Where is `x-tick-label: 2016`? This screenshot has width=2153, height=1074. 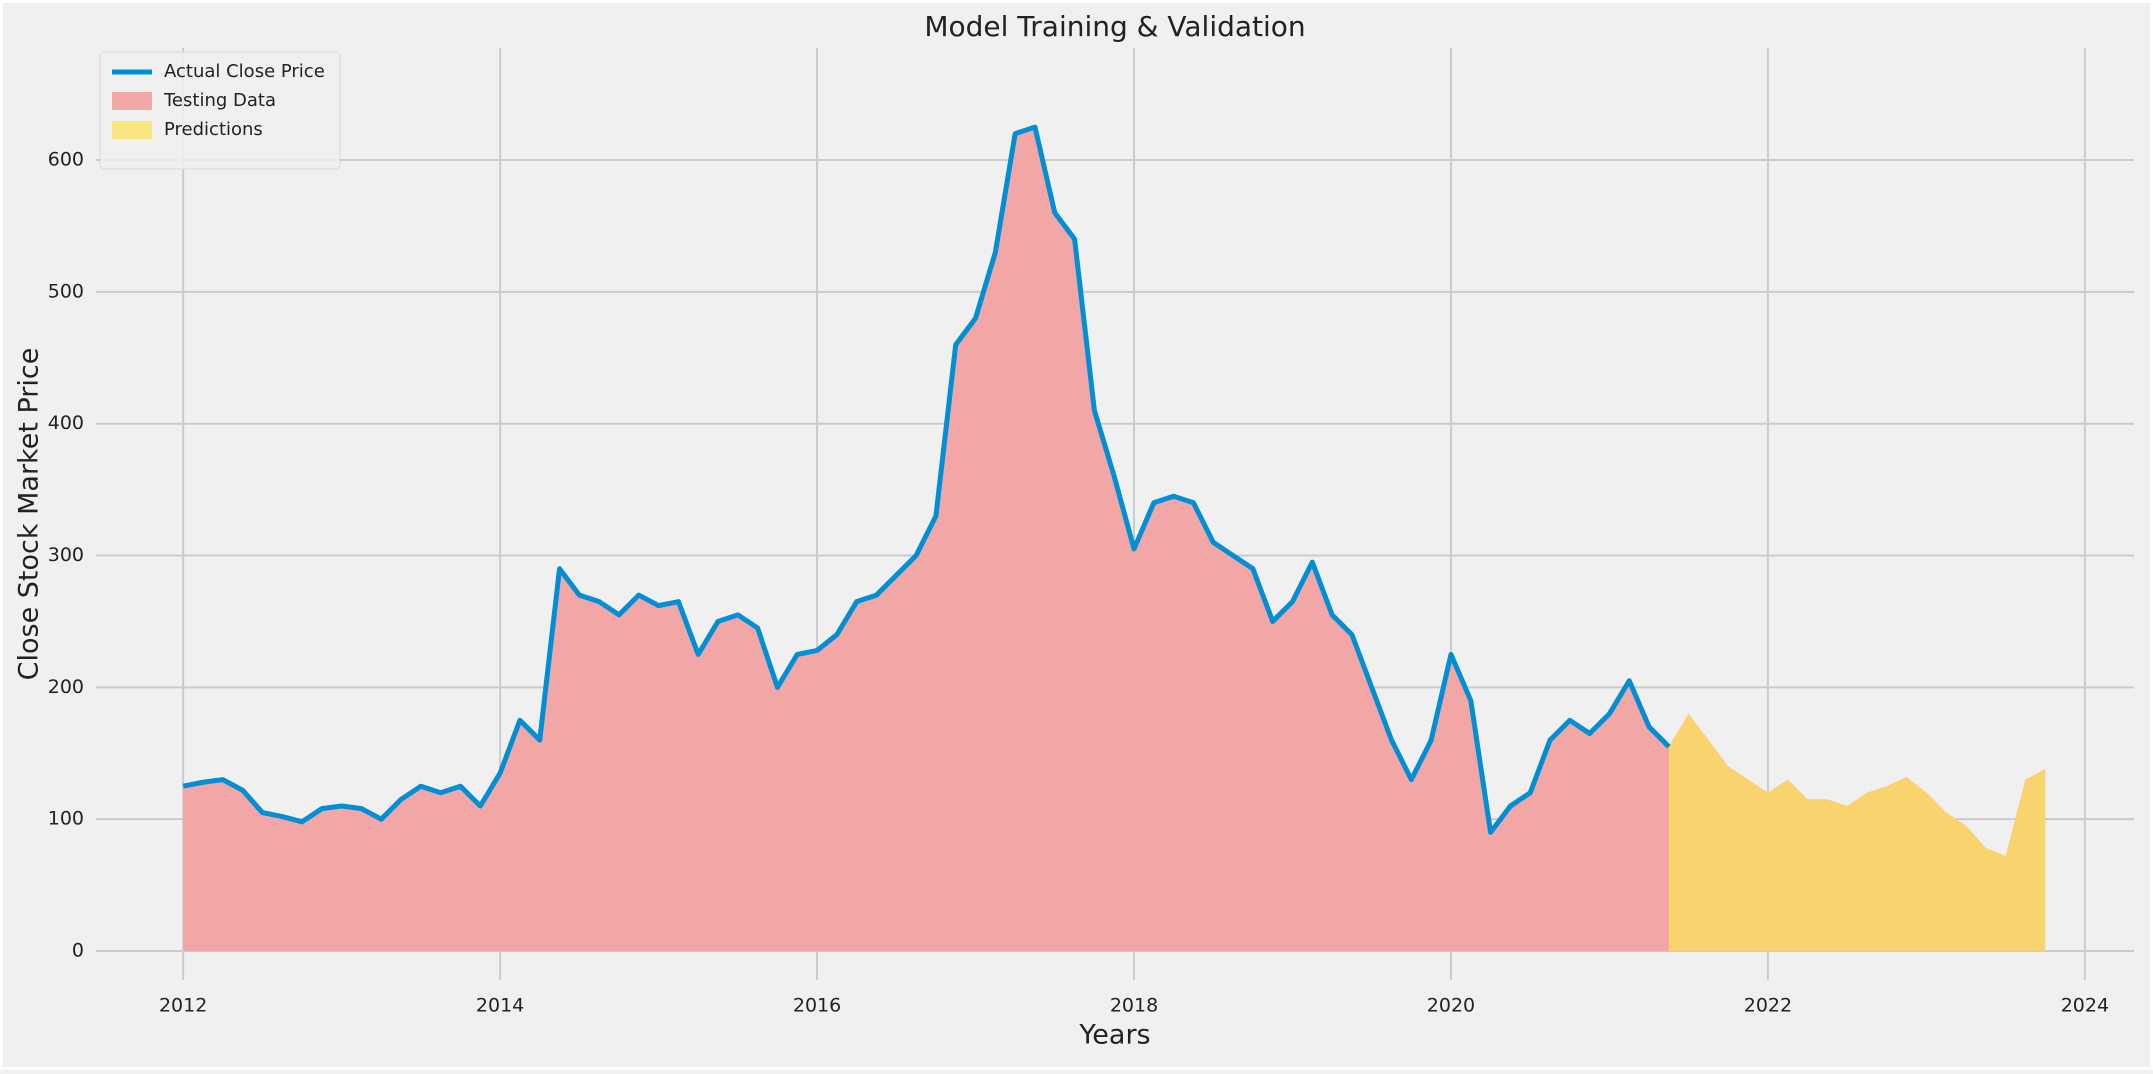
x-tick-label: 2016 is located at coordinates (817, 1006).